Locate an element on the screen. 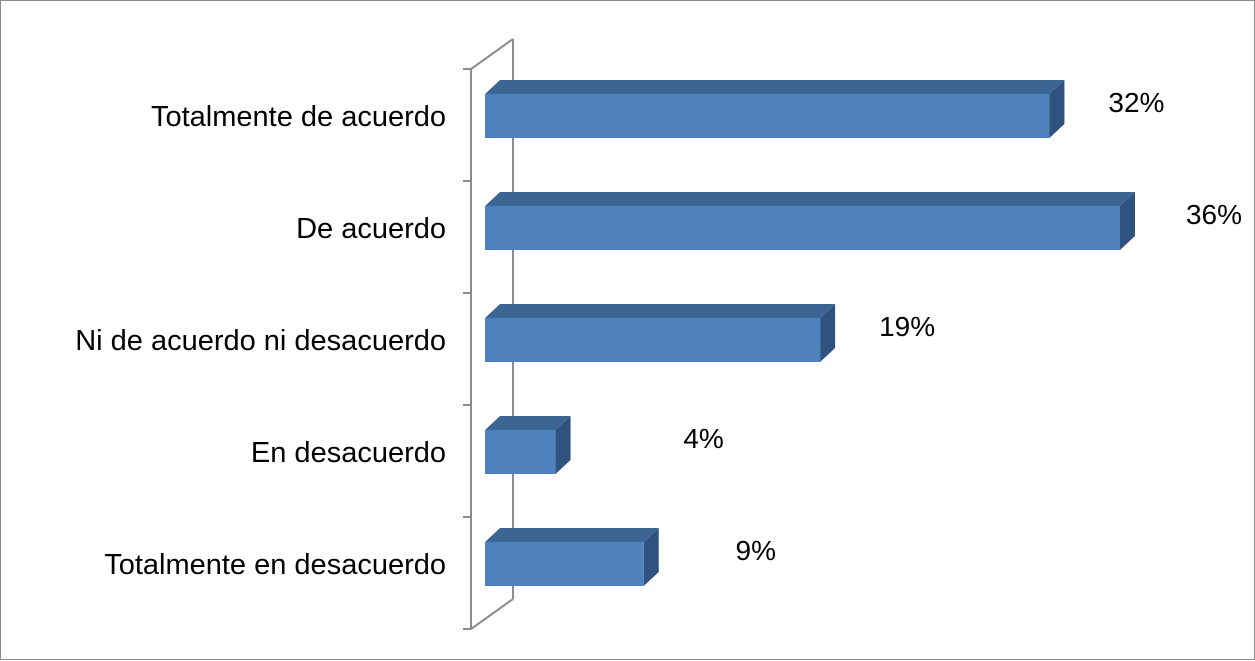 This screenshot has height=661, width=1255. data-label: 9% is located at coordinates (756, 550).